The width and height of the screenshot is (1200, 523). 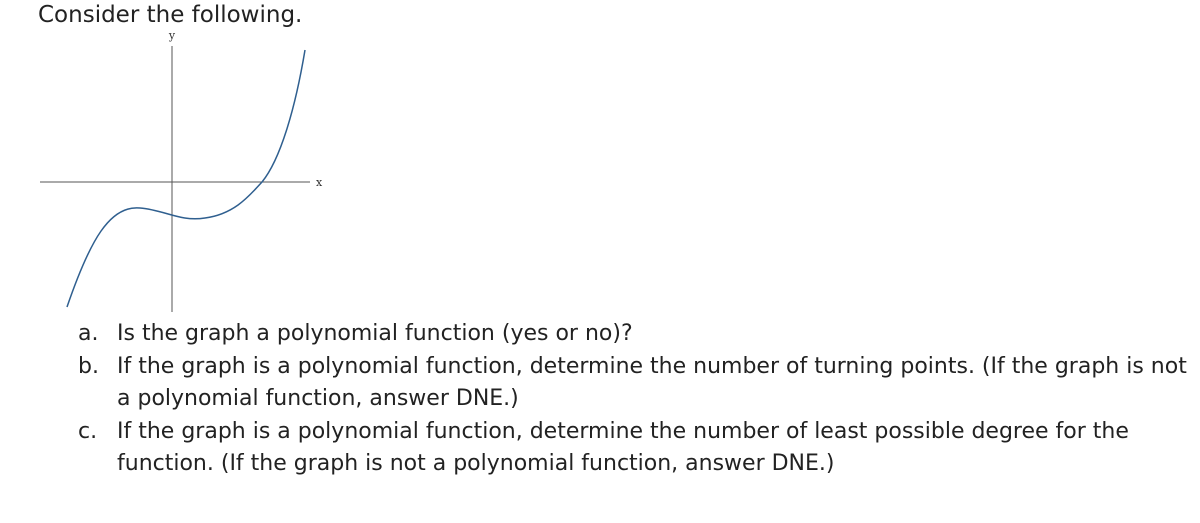 I want to click on question-label: b., so click(x=88, y=366).